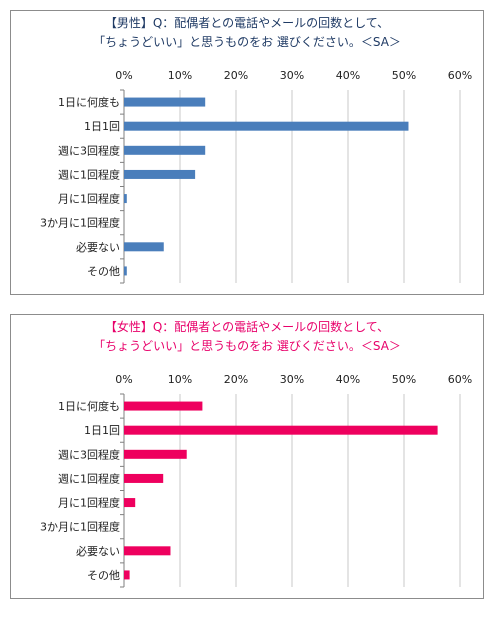 Image resolution: width=496 pixels, height=620 pixels. Describe the element at coordinates (247, 327) in the screenshot. I see `chart-title: 【女性】Q：配偶者との電話やメールの回数として、` at that location.